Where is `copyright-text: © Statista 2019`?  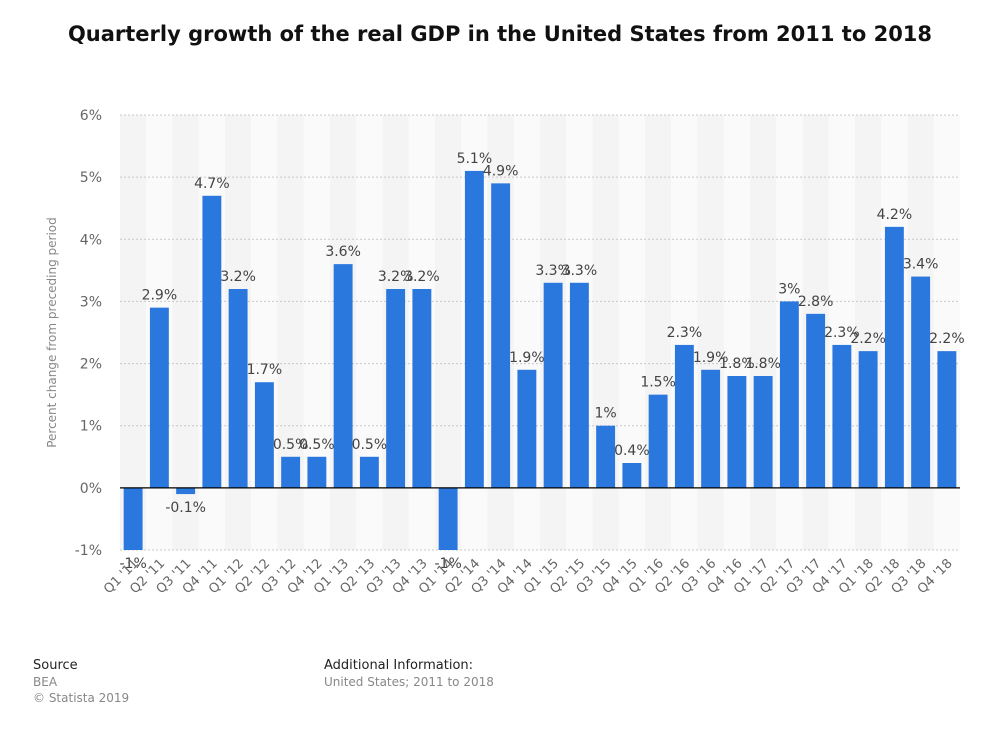
copyright-text: © Statista 2019 is located at coordinates (81, 698).